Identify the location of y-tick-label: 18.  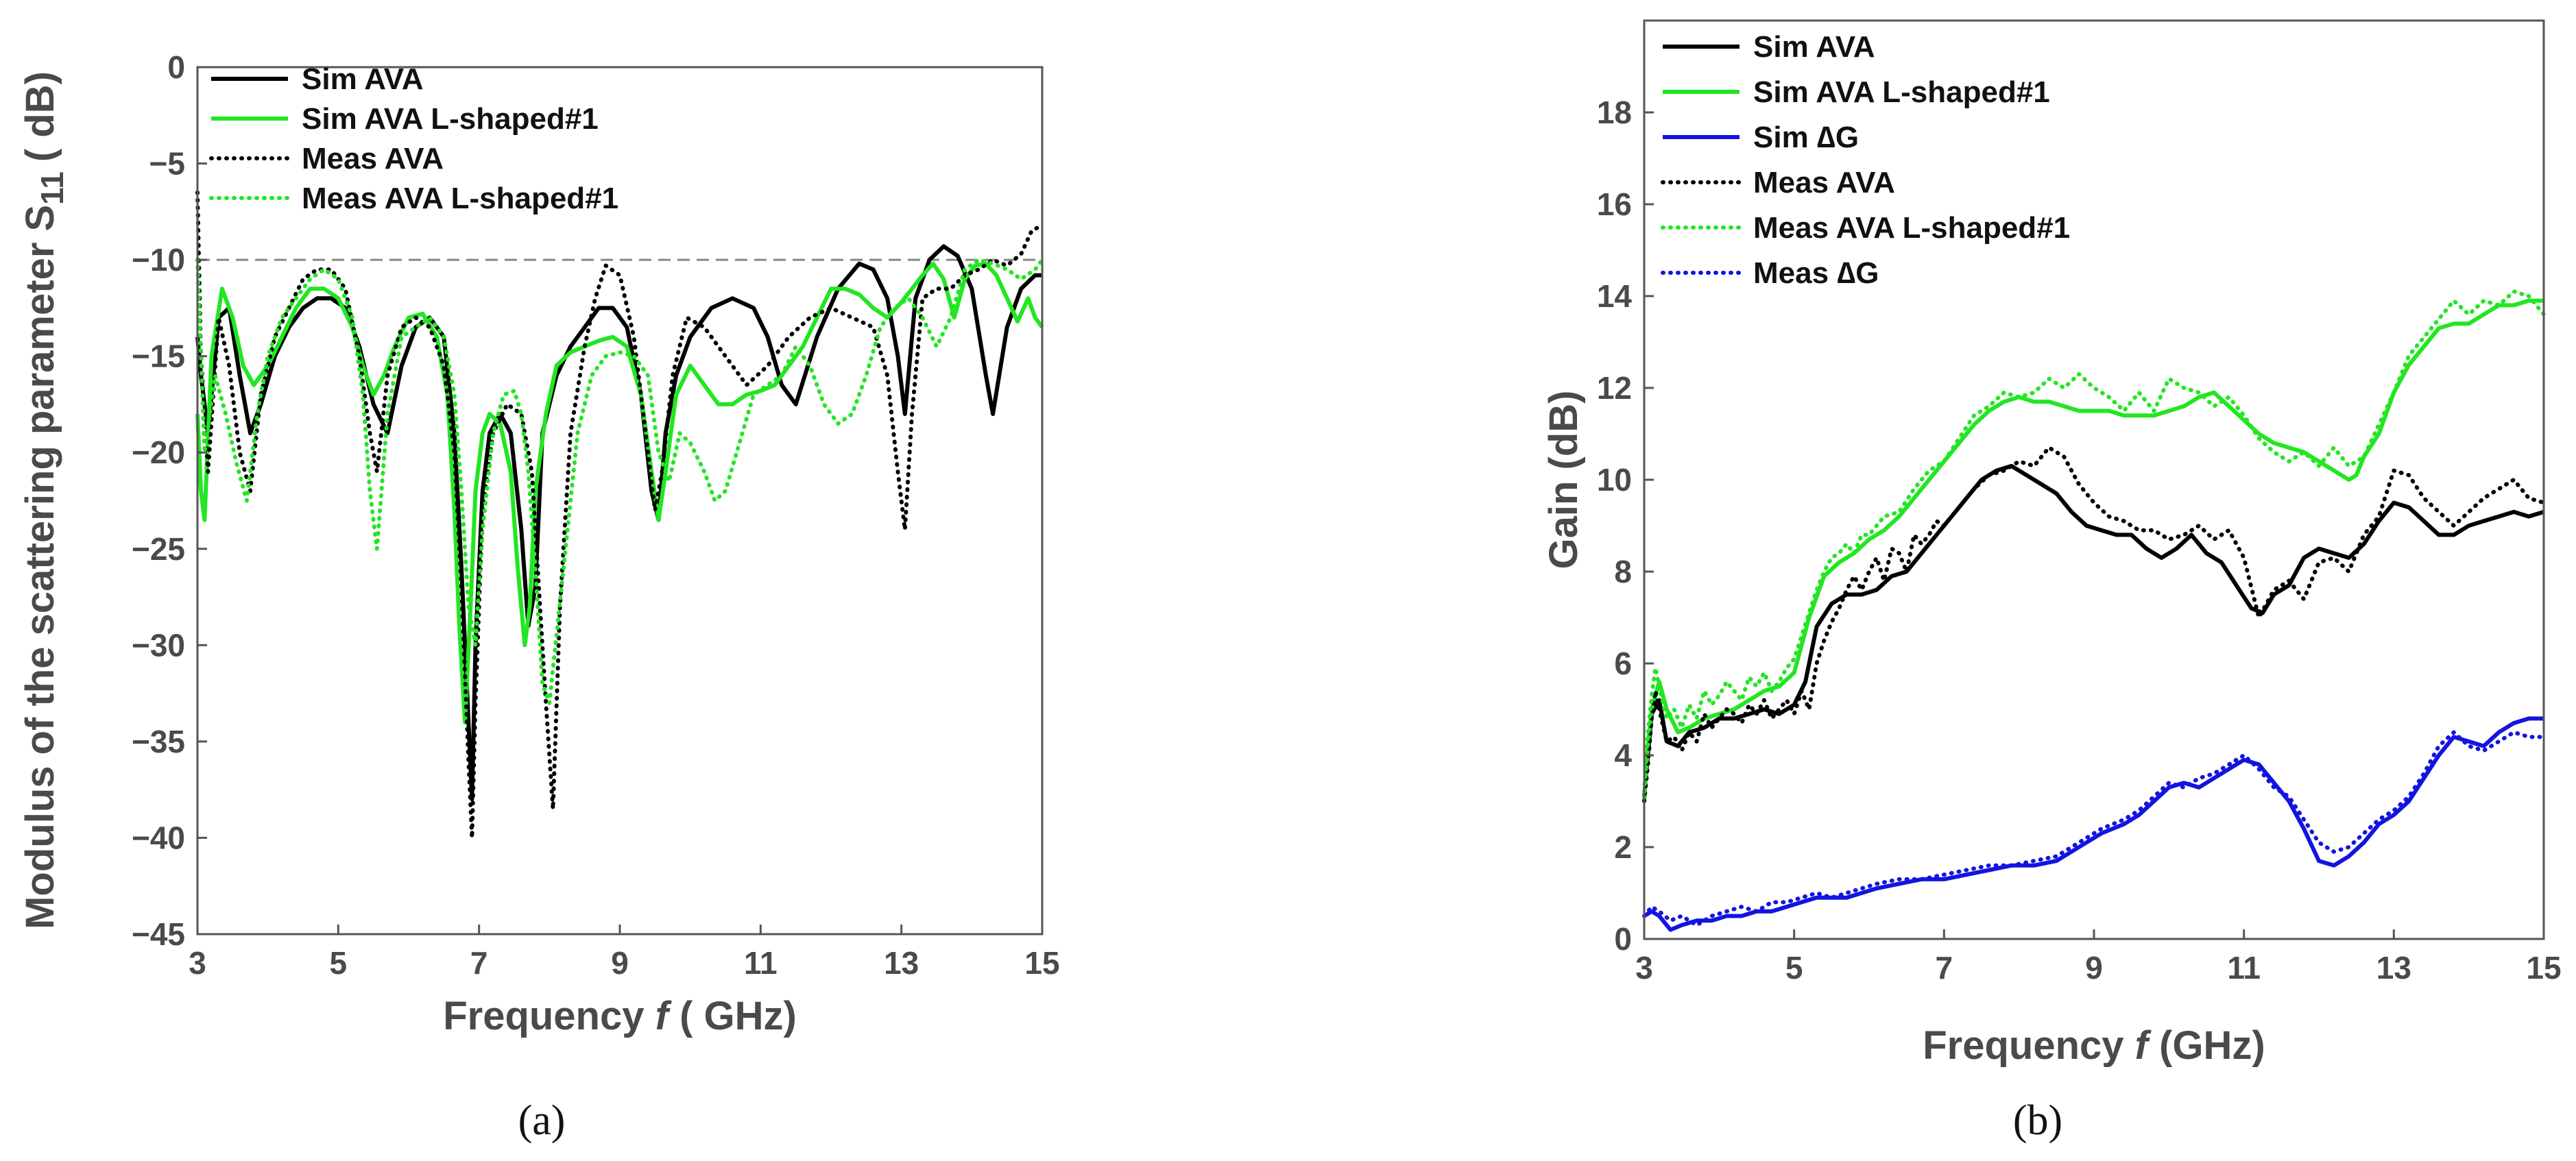
(1615, 112).